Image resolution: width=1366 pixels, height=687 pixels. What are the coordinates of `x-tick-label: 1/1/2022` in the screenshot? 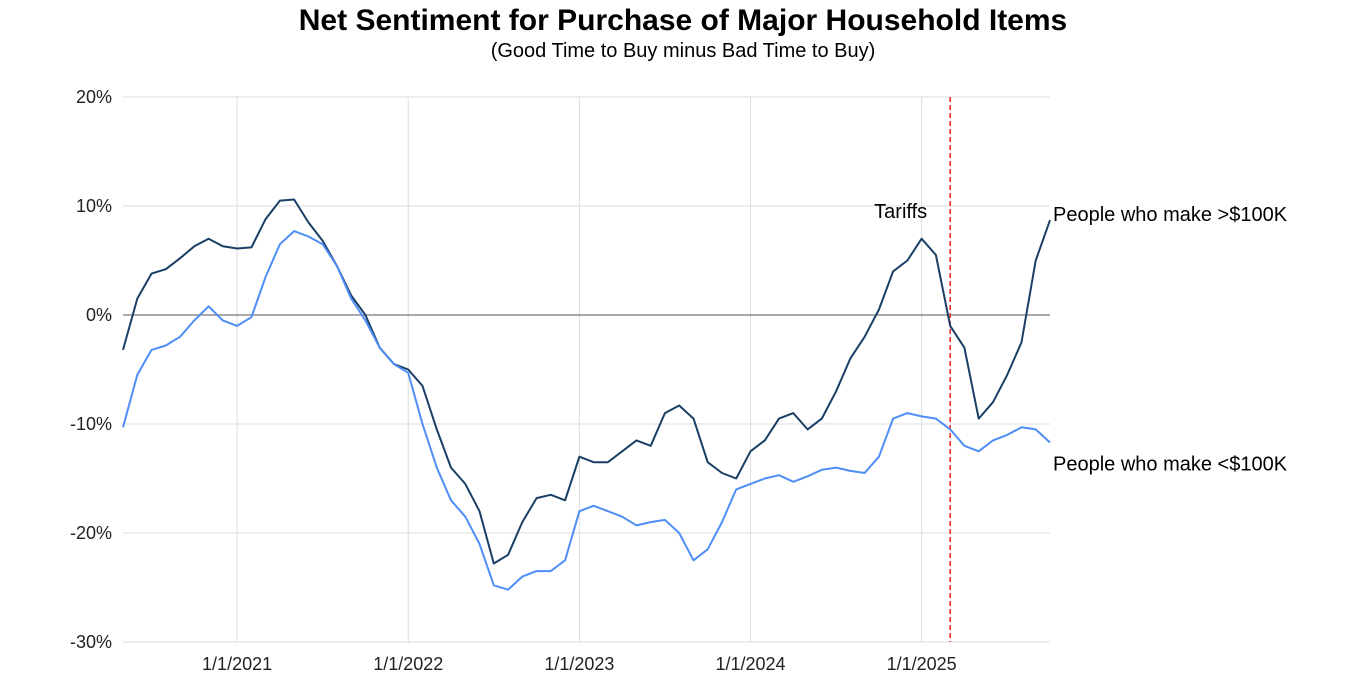 It's located at (408, 664).